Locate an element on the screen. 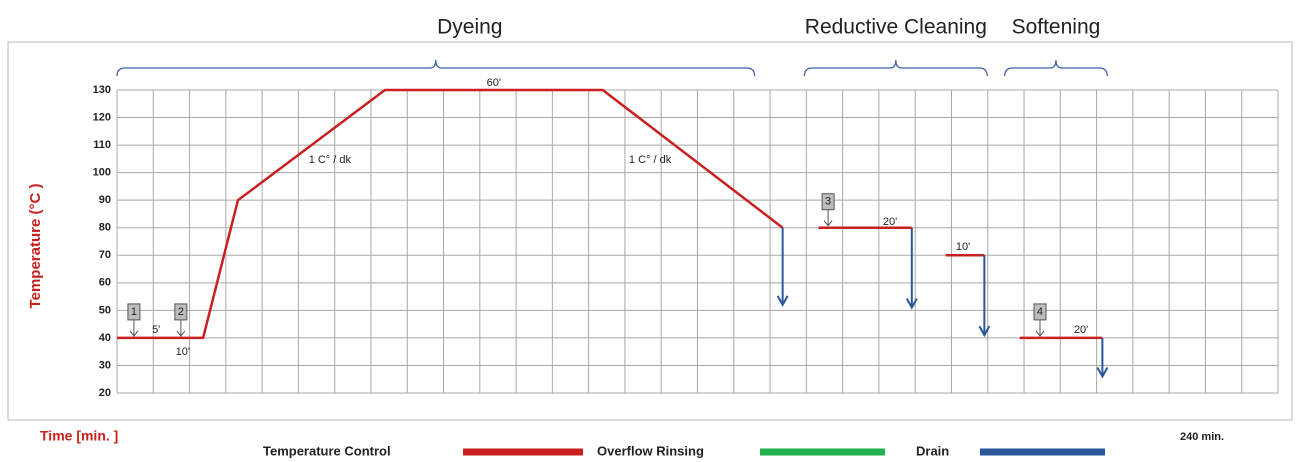 This screenshot has height=462, width=1300. annotation: 60' is located at coordinates (494, 83).